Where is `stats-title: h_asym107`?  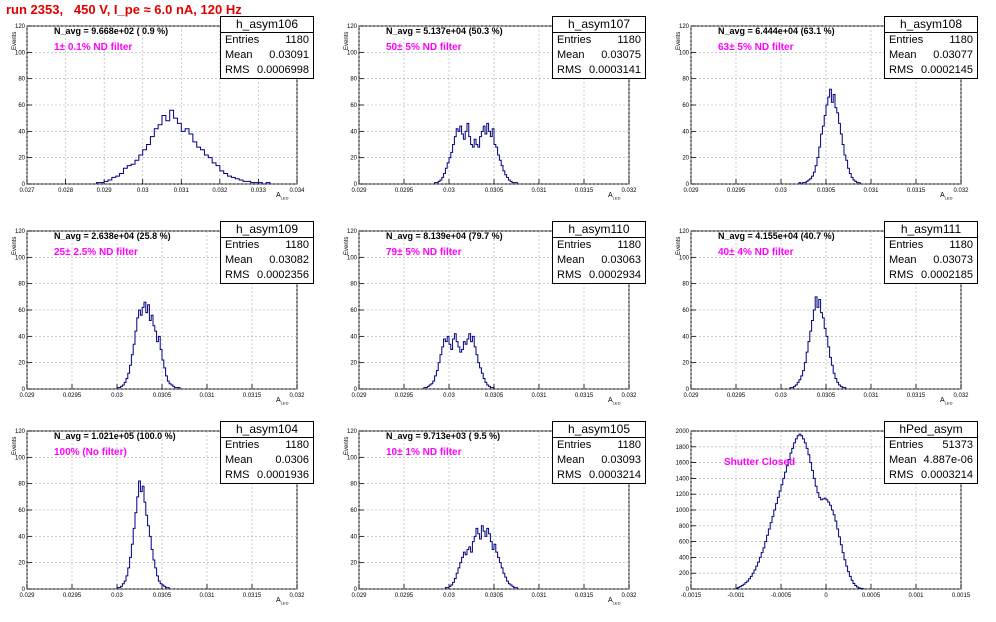
stats-title: h_asym107 is located at coordinates (599, 25).